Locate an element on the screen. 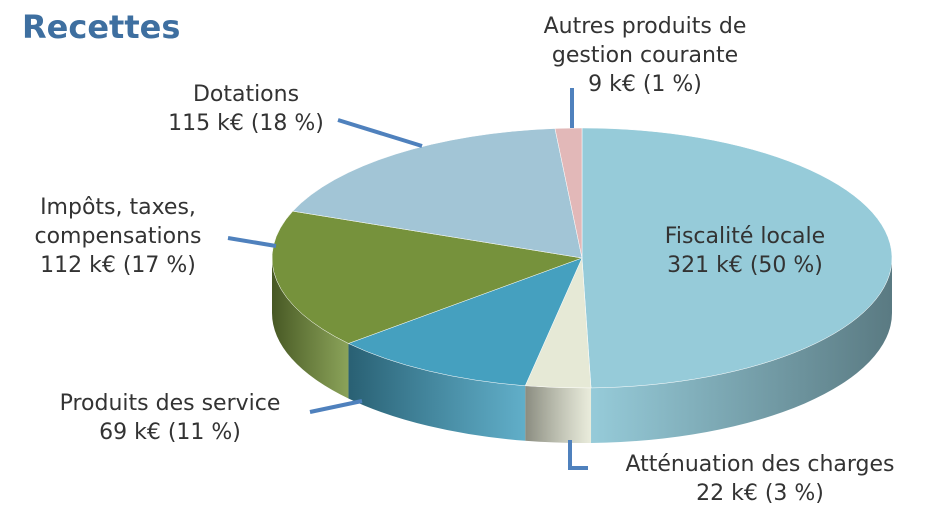 This screenshot has height=511, width=935. chart-title: Recettes is located at coordinates (101, 27).